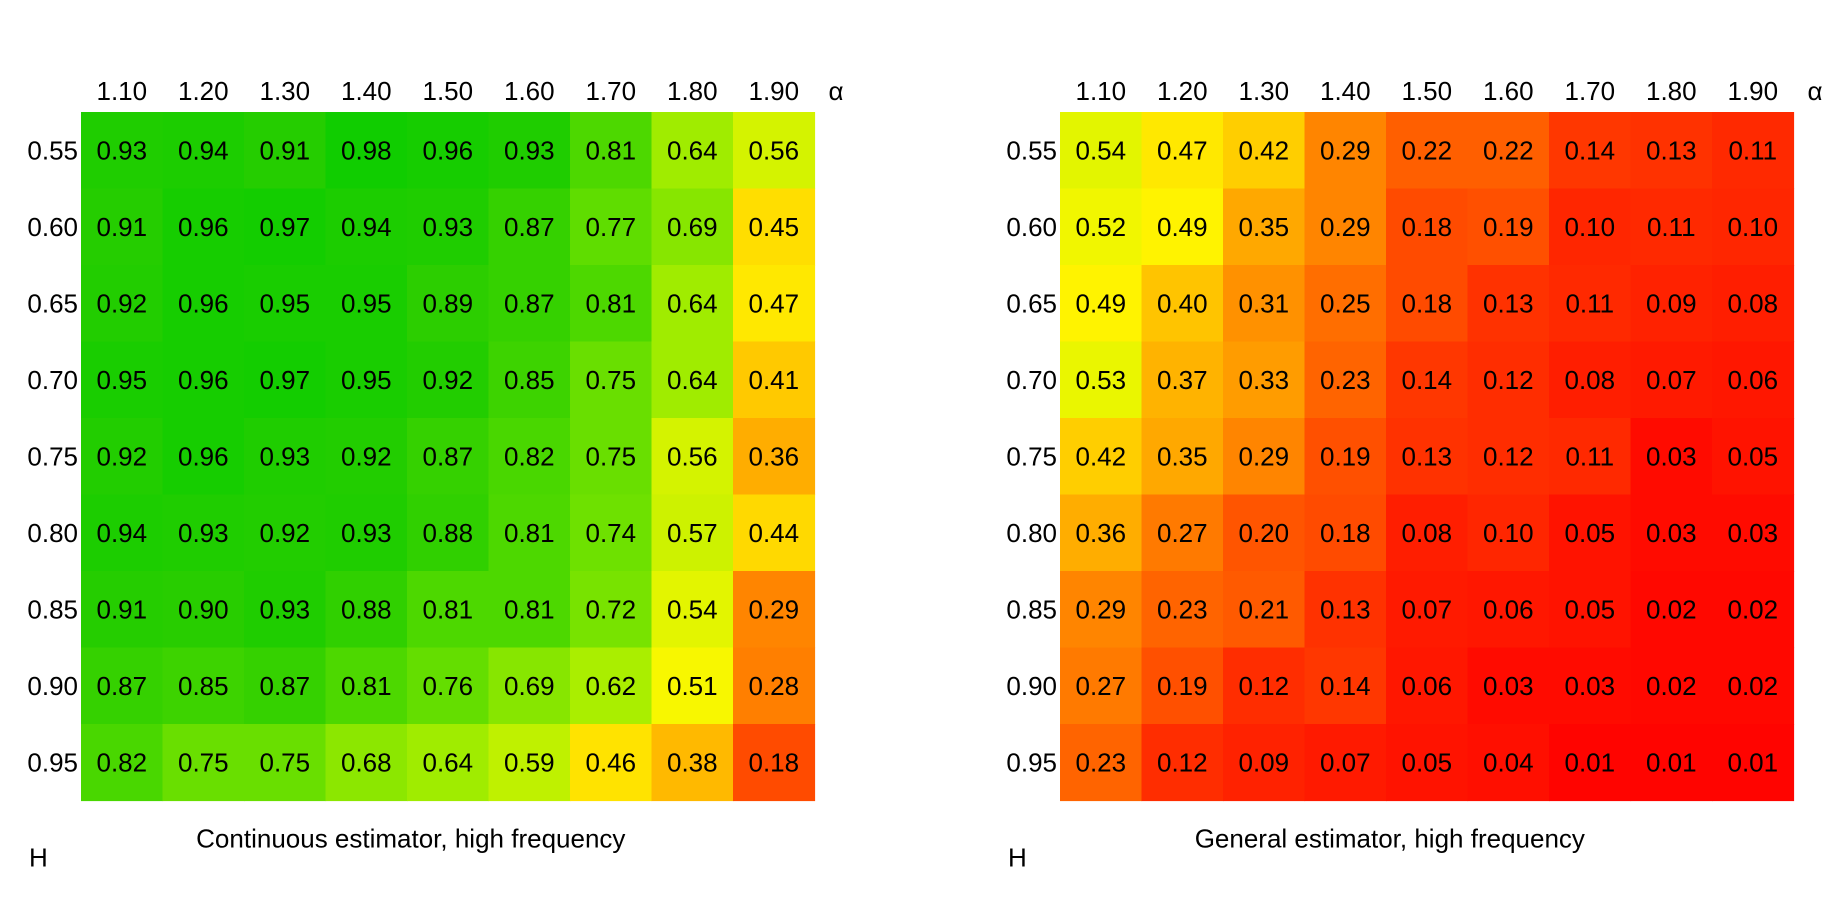 The image size is (1842, 921). I want to click on cell-value-label: 0.10, so click(1752, 227).